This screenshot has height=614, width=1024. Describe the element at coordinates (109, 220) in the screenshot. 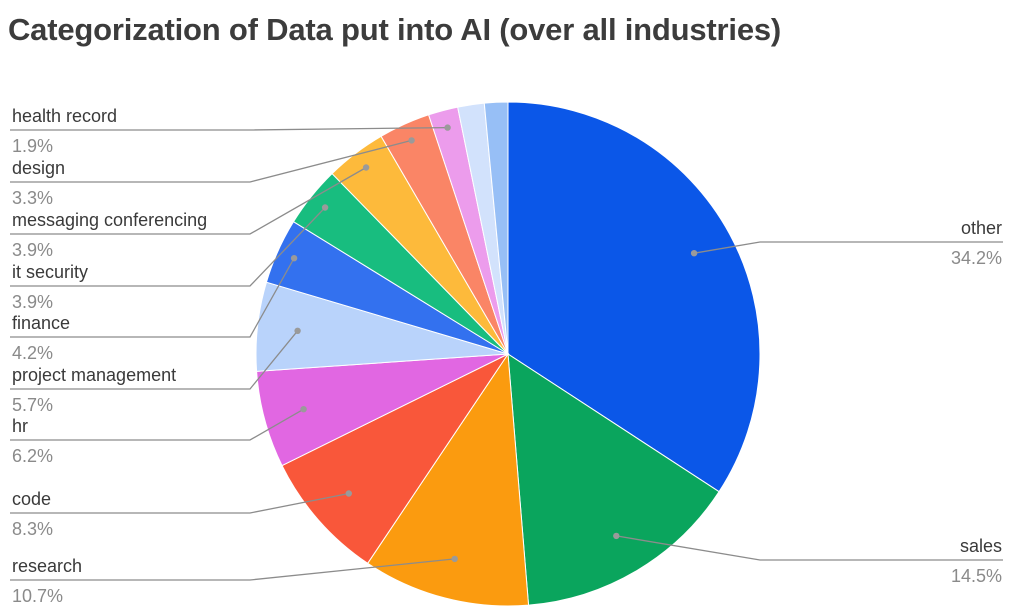

I see `slice-label-messaging-conferencing: messaging conferencing` at that location.